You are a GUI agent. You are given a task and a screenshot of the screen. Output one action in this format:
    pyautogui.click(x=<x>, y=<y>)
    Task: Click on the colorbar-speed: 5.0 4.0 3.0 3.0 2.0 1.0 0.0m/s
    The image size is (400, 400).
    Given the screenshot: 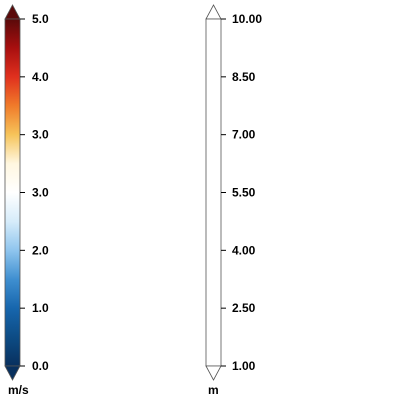 What is the action you would take?
    pyautogui.click(x=26, y=200)
    